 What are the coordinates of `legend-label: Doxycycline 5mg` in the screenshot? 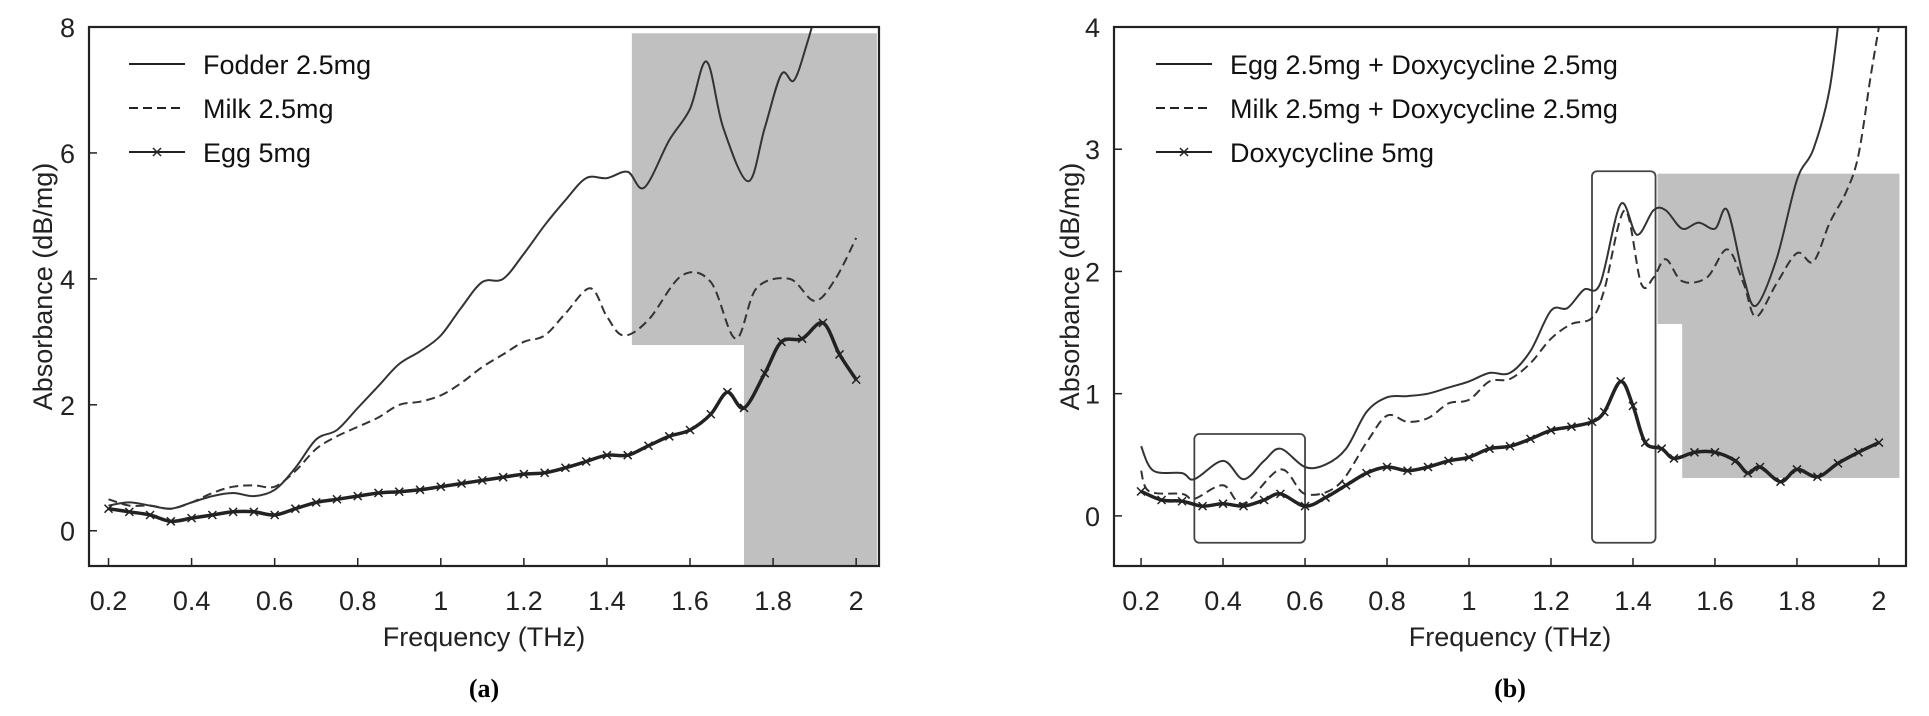 It's located at (1332, 153).